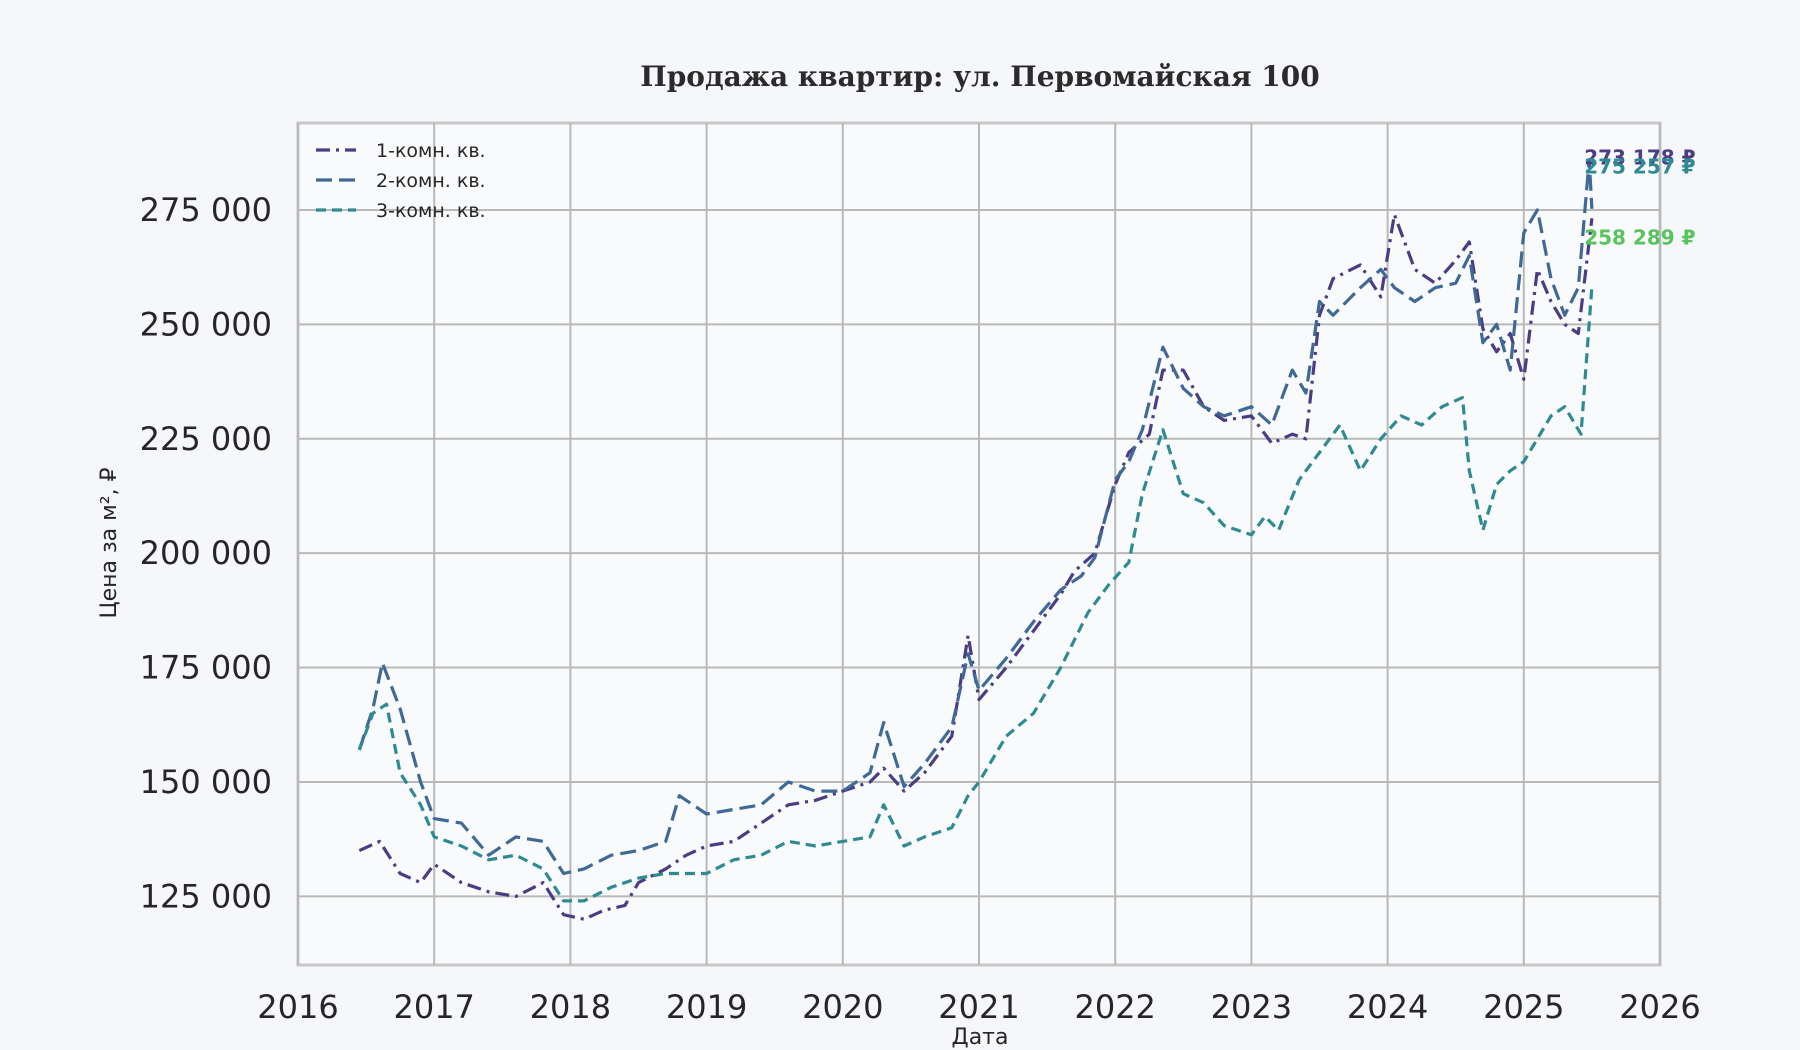 The image size is (1800, 1050). I want to click on legend: 1-комн. кв. 2-комн. кв. 3-комн. кв., so click(401, 181).